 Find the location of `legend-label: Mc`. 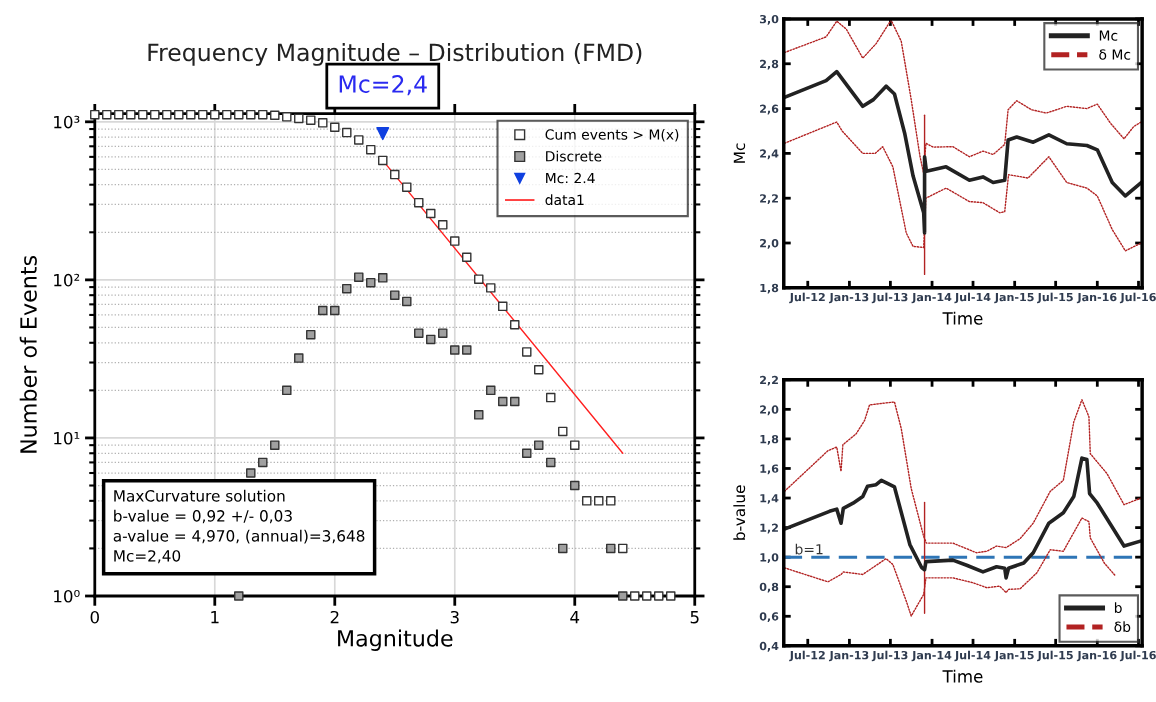

legend-label: Mc is located at coordinates (1108, 35).